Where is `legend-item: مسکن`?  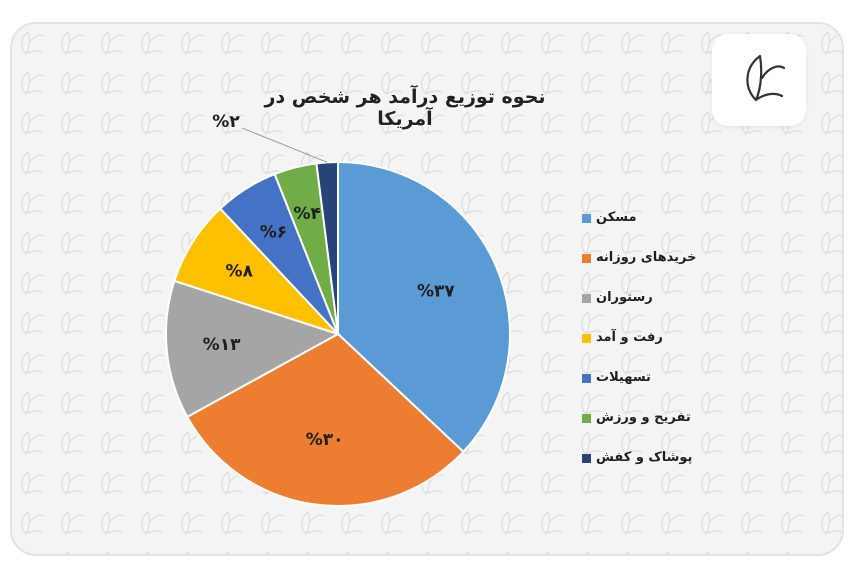 legend-item: مسکن is located at coordinates (635, 218).